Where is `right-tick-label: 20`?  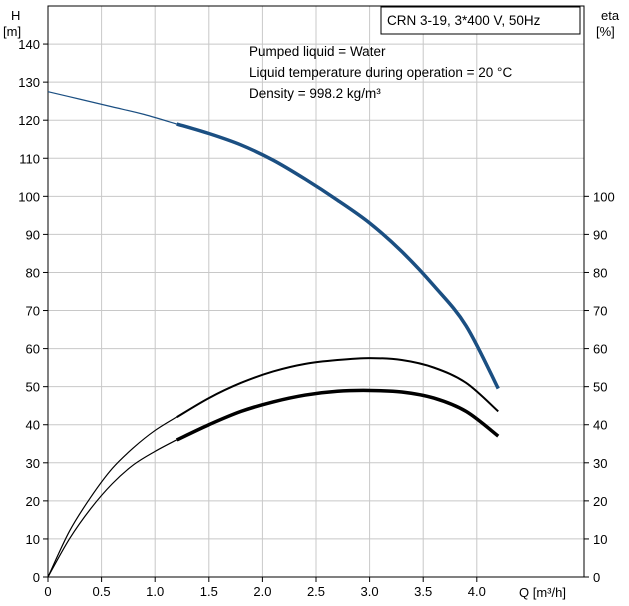
right-tick-label: 20 is located at coordinates (600, 501).